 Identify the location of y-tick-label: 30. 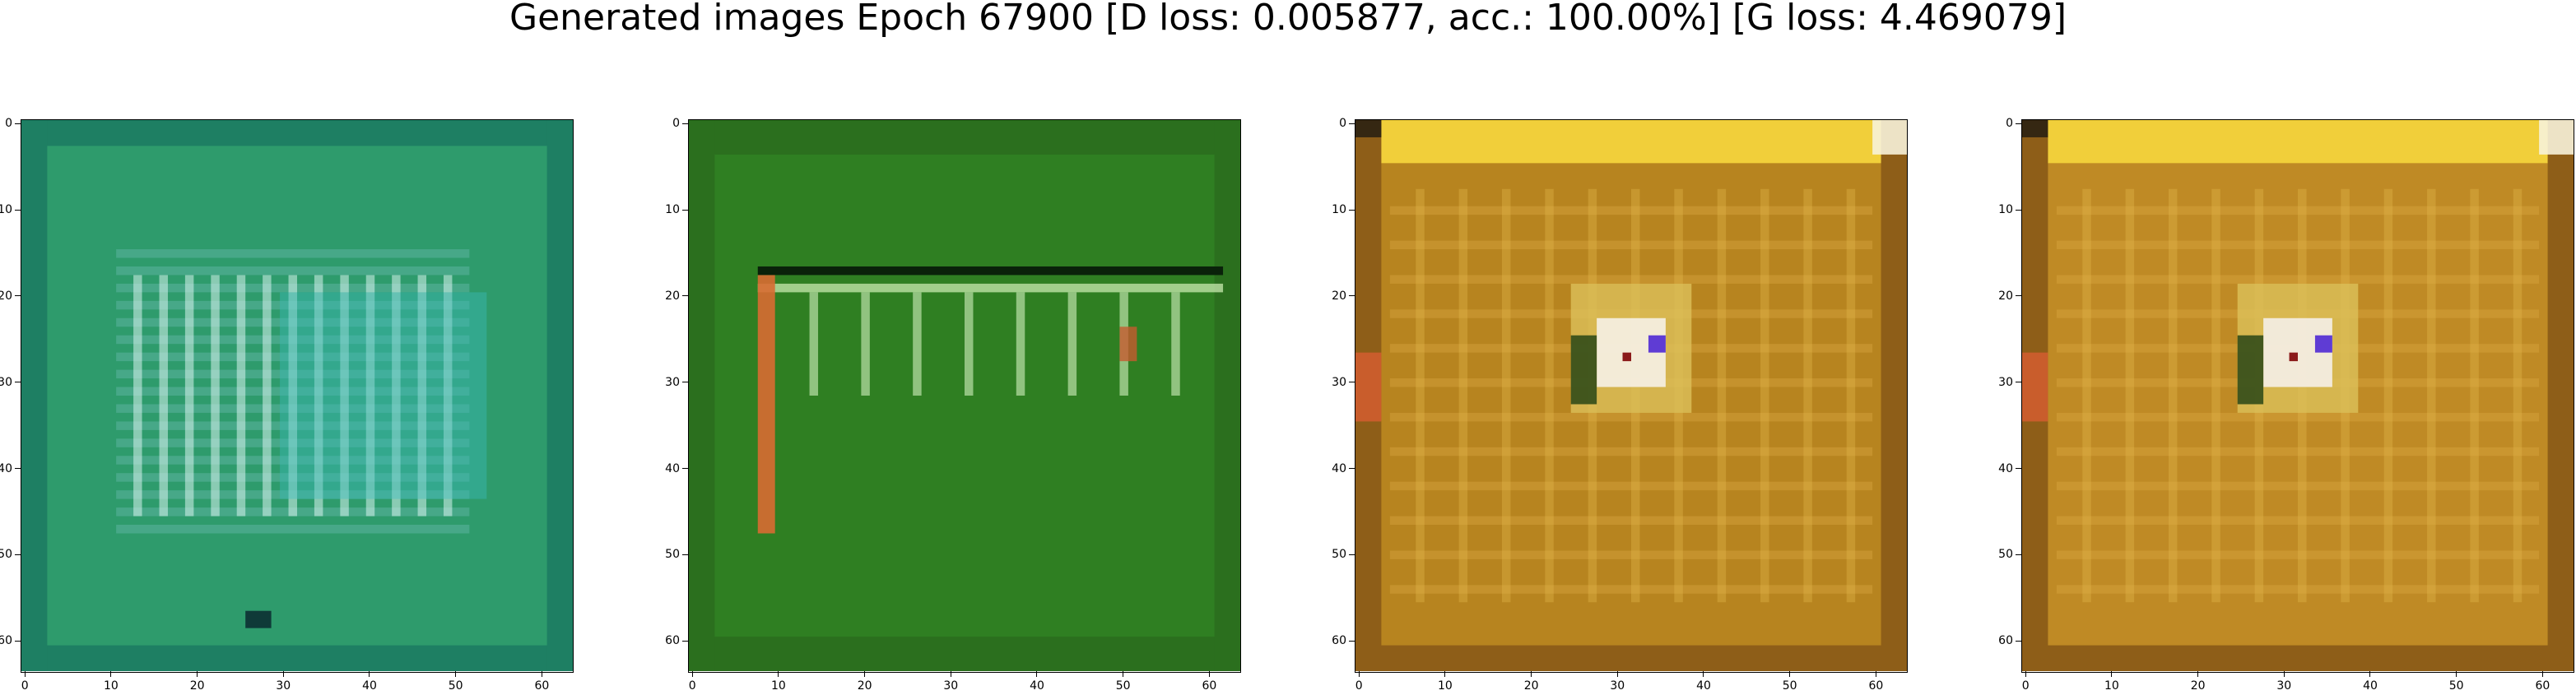
(6, 382).